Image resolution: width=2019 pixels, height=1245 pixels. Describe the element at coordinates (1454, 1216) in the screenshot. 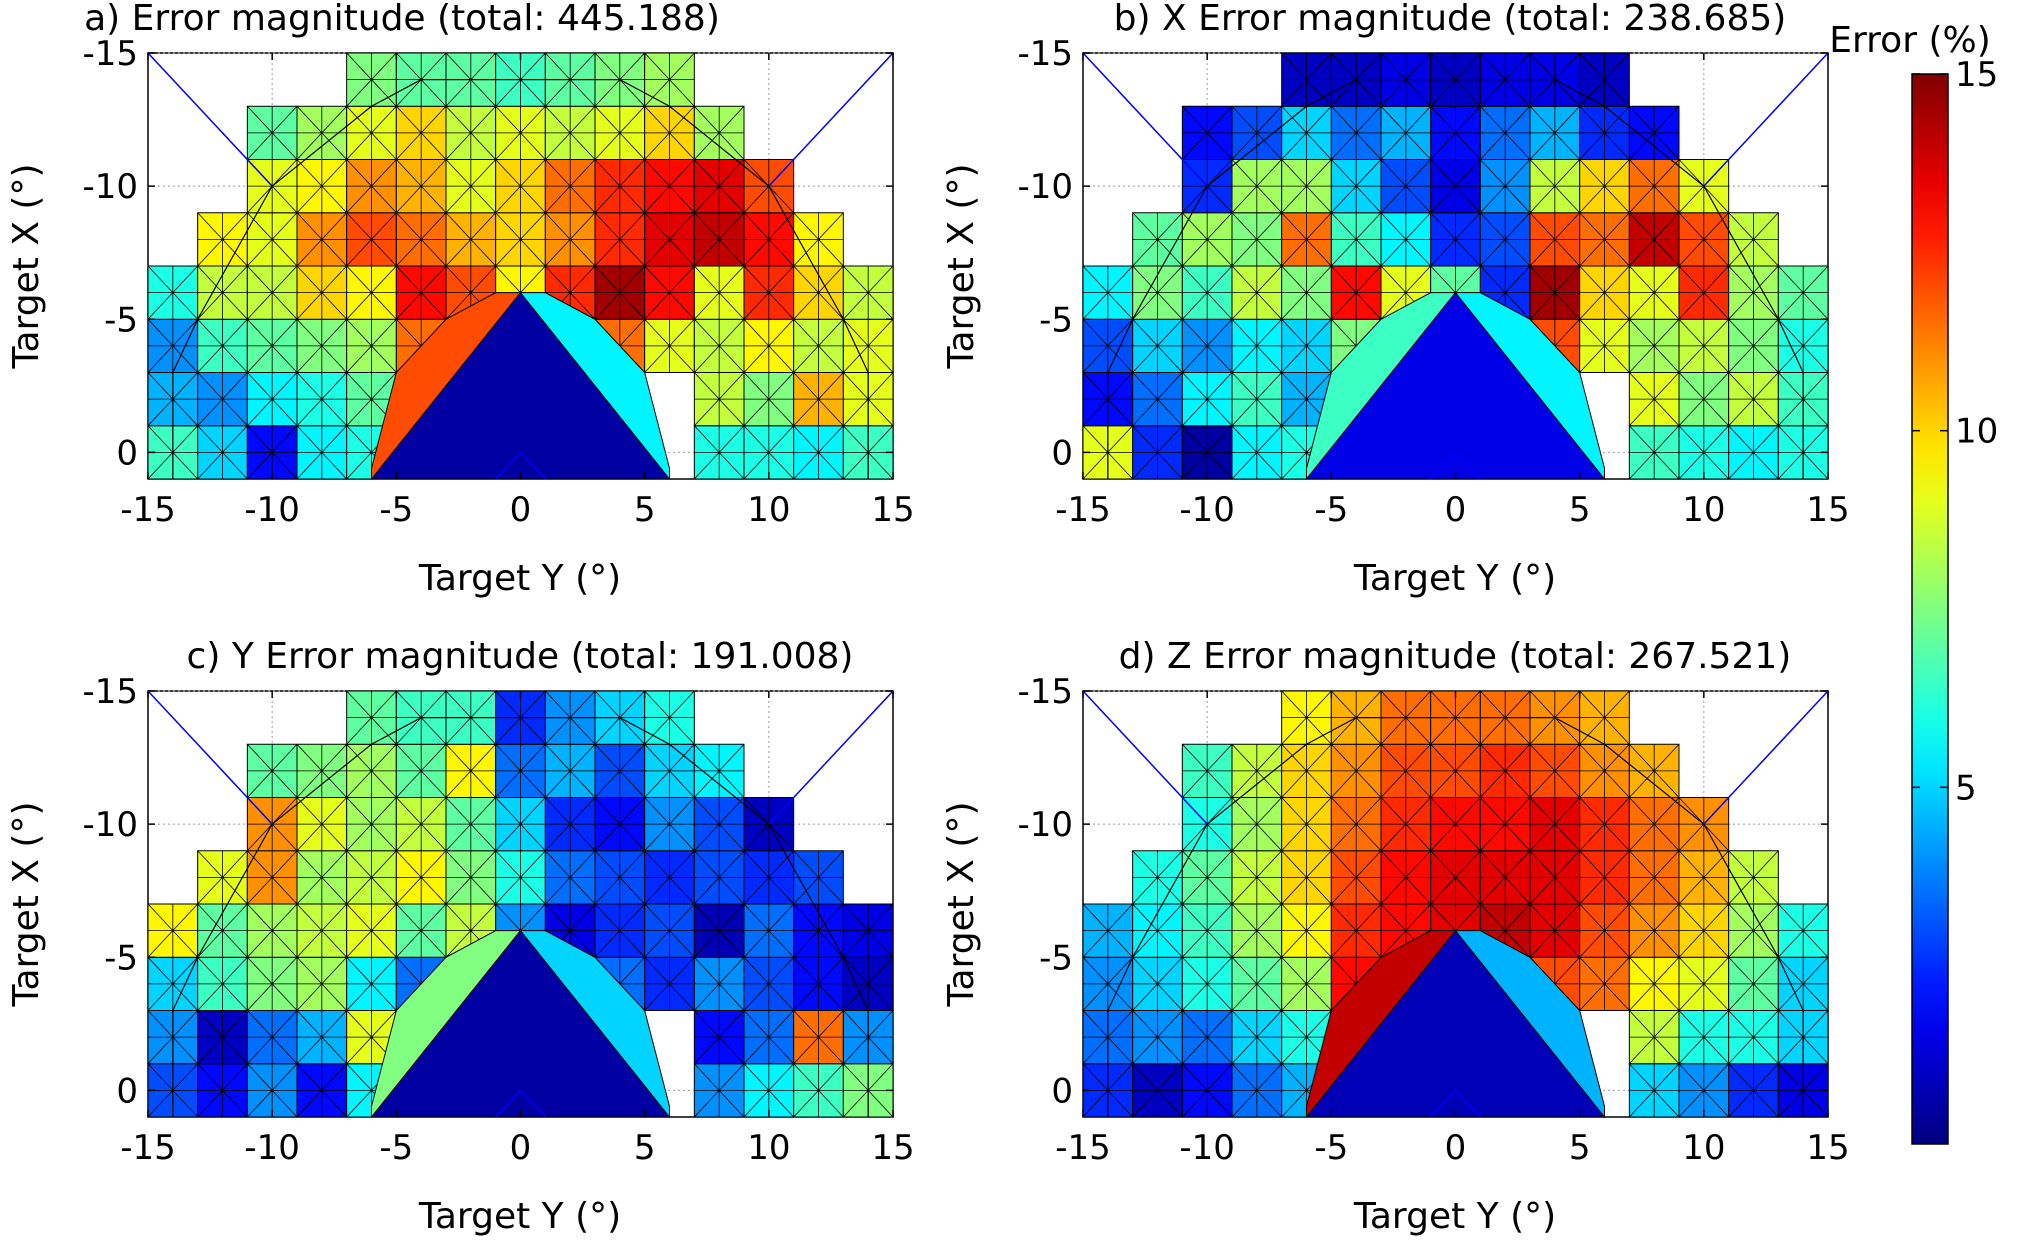

I see `panel-d-xlabel: Target Y (°)` at that location.